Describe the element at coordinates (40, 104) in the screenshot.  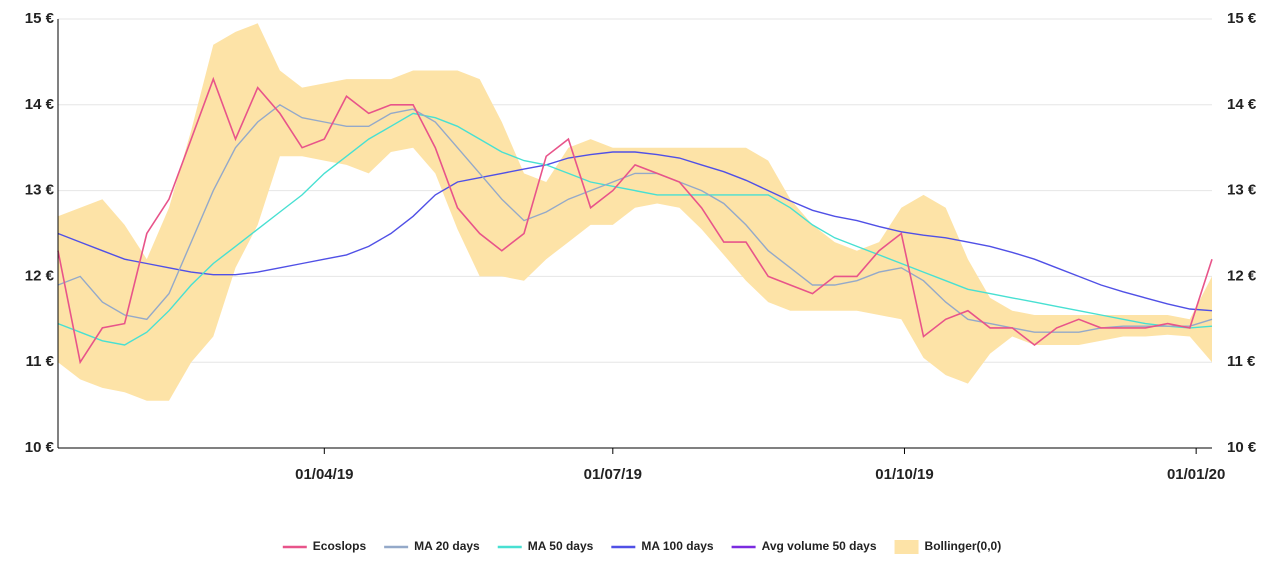
I see `y-tick-label: 14 €` at that location.